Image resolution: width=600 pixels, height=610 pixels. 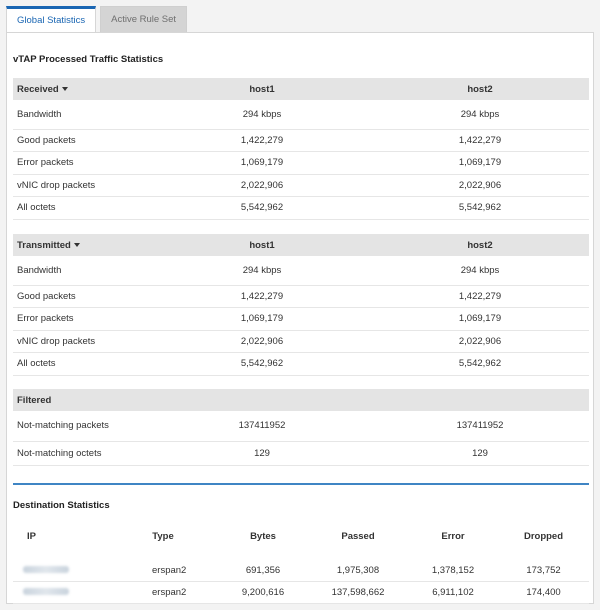 I want to click on passed-cell: 137,598,662, so click(x=358, y=592).